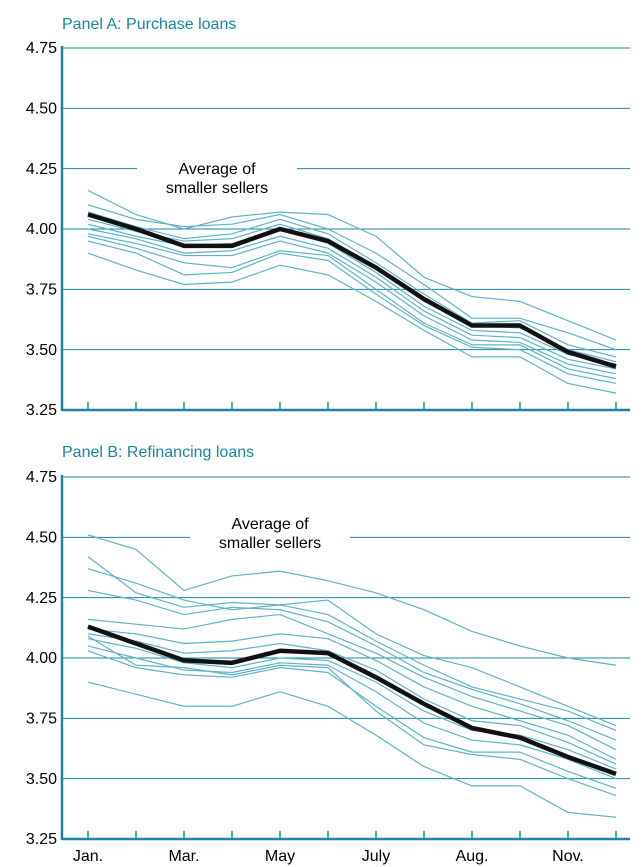  What do you see at coordinates (149, 24) in the screenshot?
I see `panel-title: Panel A: Purchase loans` at bounding box center [149, 24].